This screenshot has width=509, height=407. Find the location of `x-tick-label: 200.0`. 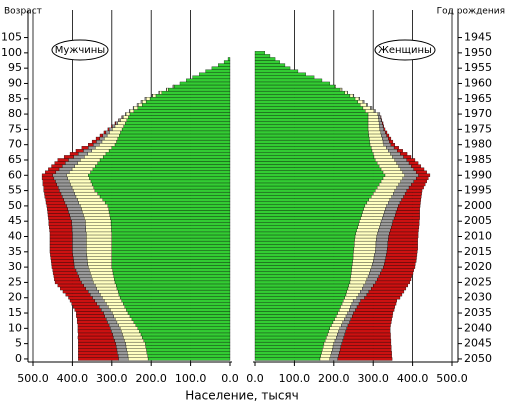

x-tick-label: 200.0 is located at coordinates (334, 378).